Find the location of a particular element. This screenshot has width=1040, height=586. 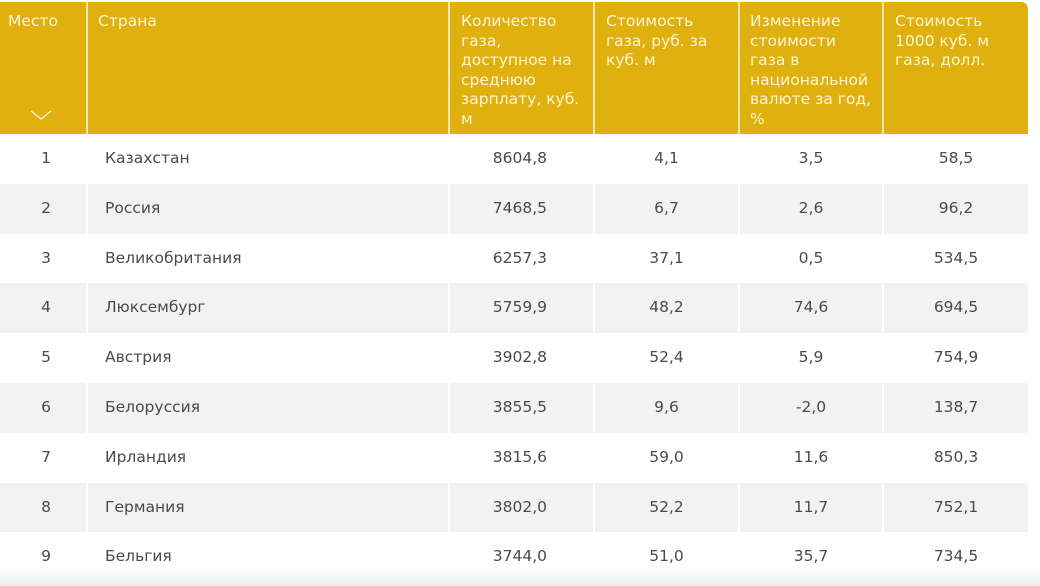

cell-gas-per-salary: 7468,5 is located at coordinates (522, 208).